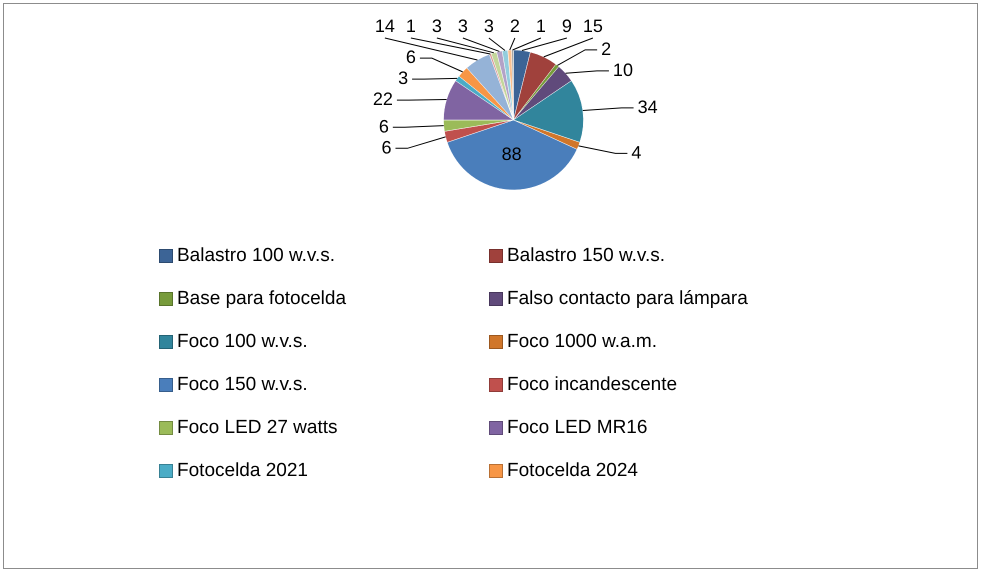 The width and height of the screenshot is (987, 585). I want to click on legend-label: Balastro 150 w.v.s., so click(586, 256).